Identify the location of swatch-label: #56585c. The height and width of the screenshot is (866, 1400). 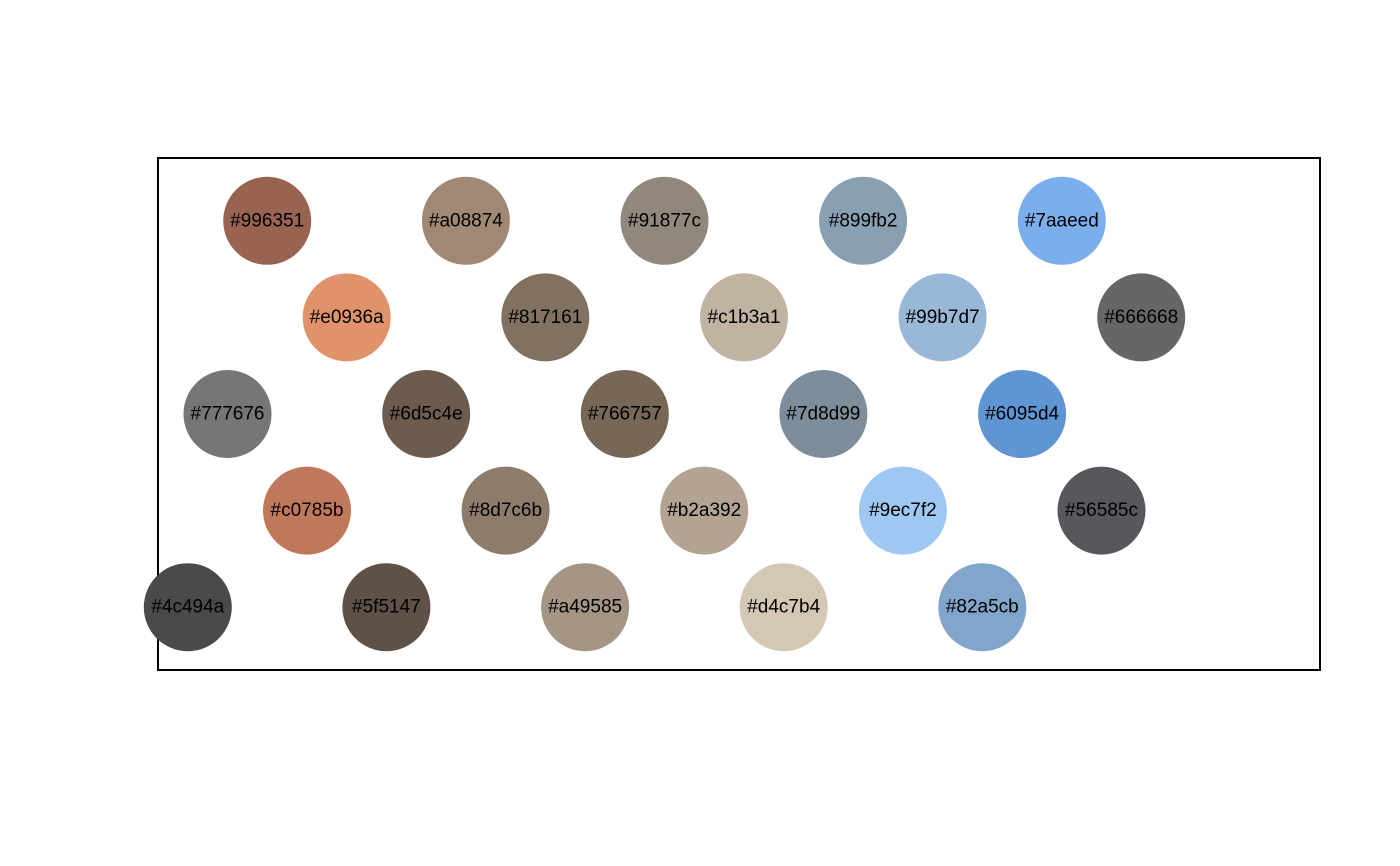
(1101, 510).